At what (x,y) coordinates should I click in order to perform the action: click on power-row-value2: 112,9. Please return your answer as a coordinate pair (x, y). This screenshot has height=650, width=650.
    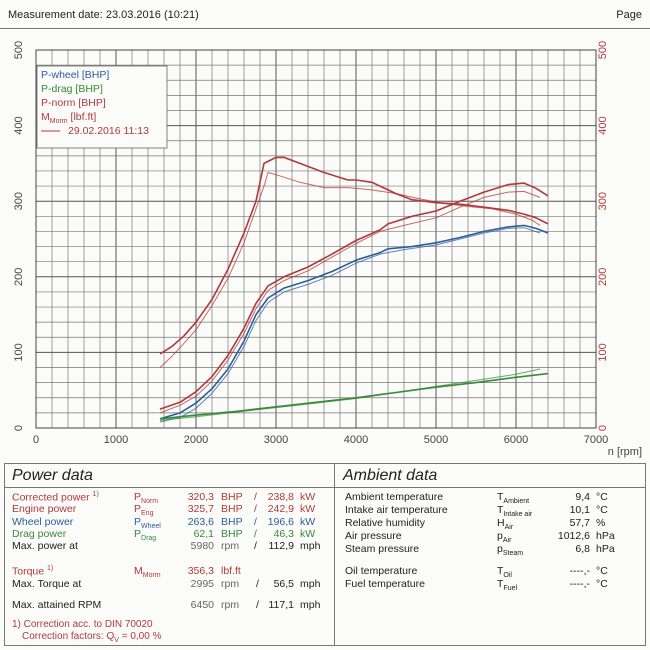
    Looking at the image, I should click on (281, 546).